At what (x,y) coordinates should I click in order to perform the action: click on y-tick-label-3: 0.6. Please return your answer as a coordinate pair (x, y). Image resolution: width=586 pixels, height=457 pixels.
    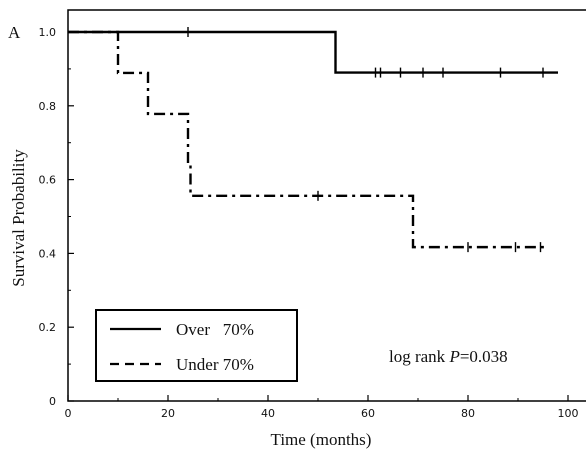
    Looking at the image, I should click on (48, 180).